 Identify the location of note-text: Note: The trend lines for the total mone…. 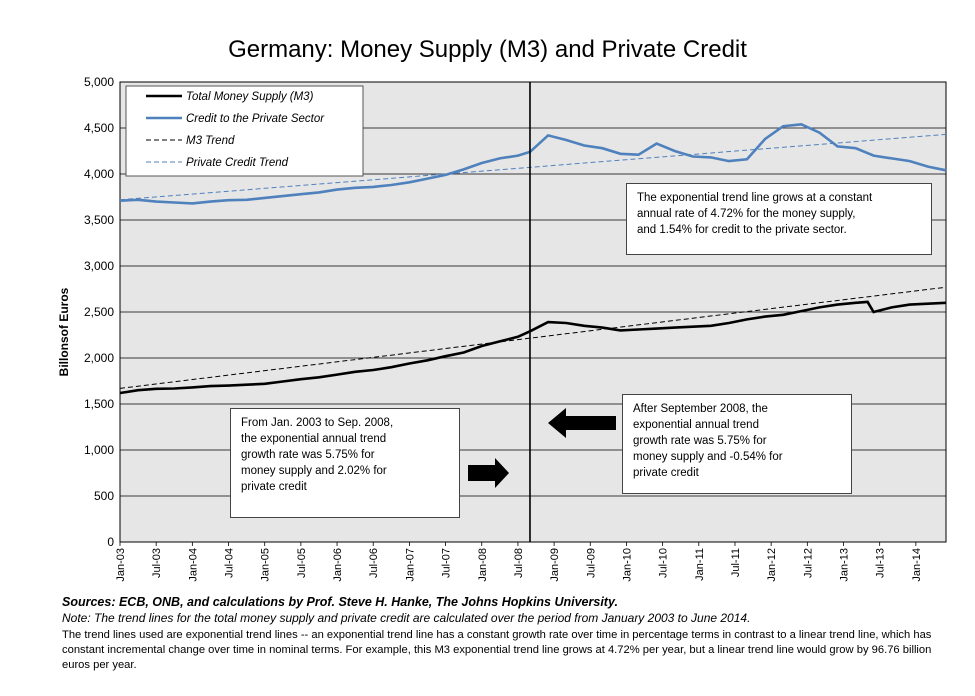
(406, 618).